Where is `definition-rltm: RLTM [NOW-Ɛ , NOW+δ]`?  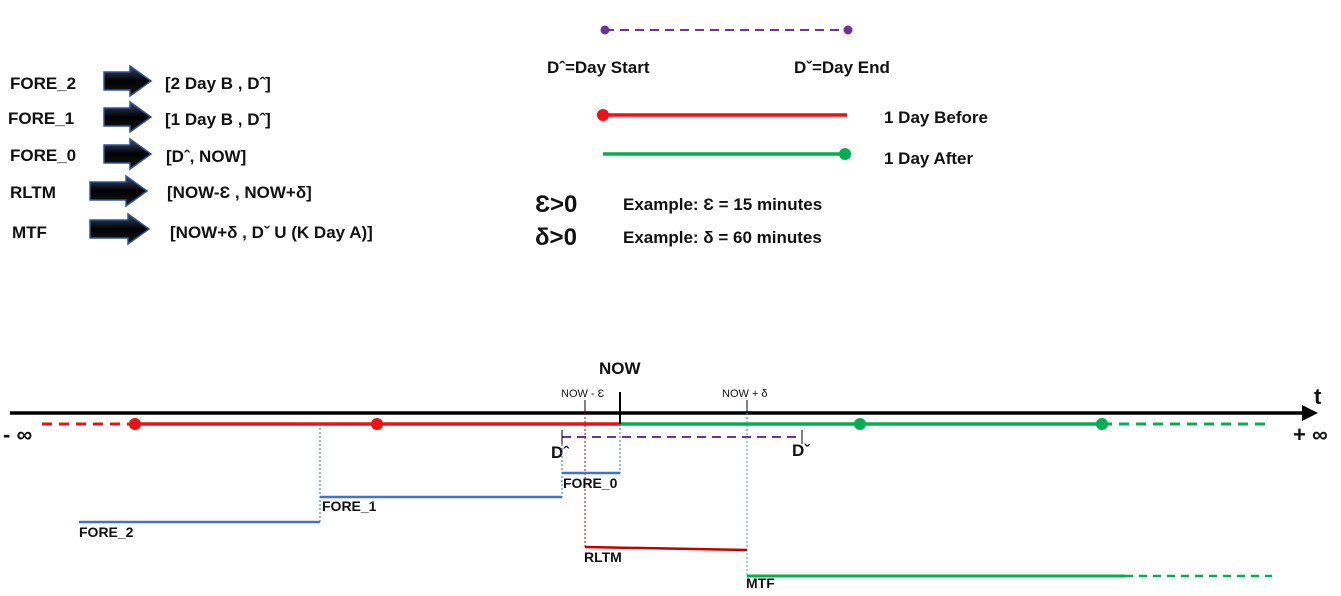
definition-rltm: RLTM [NOW-Ɛ , NOW+δ] is located at coordinates (161, 191).